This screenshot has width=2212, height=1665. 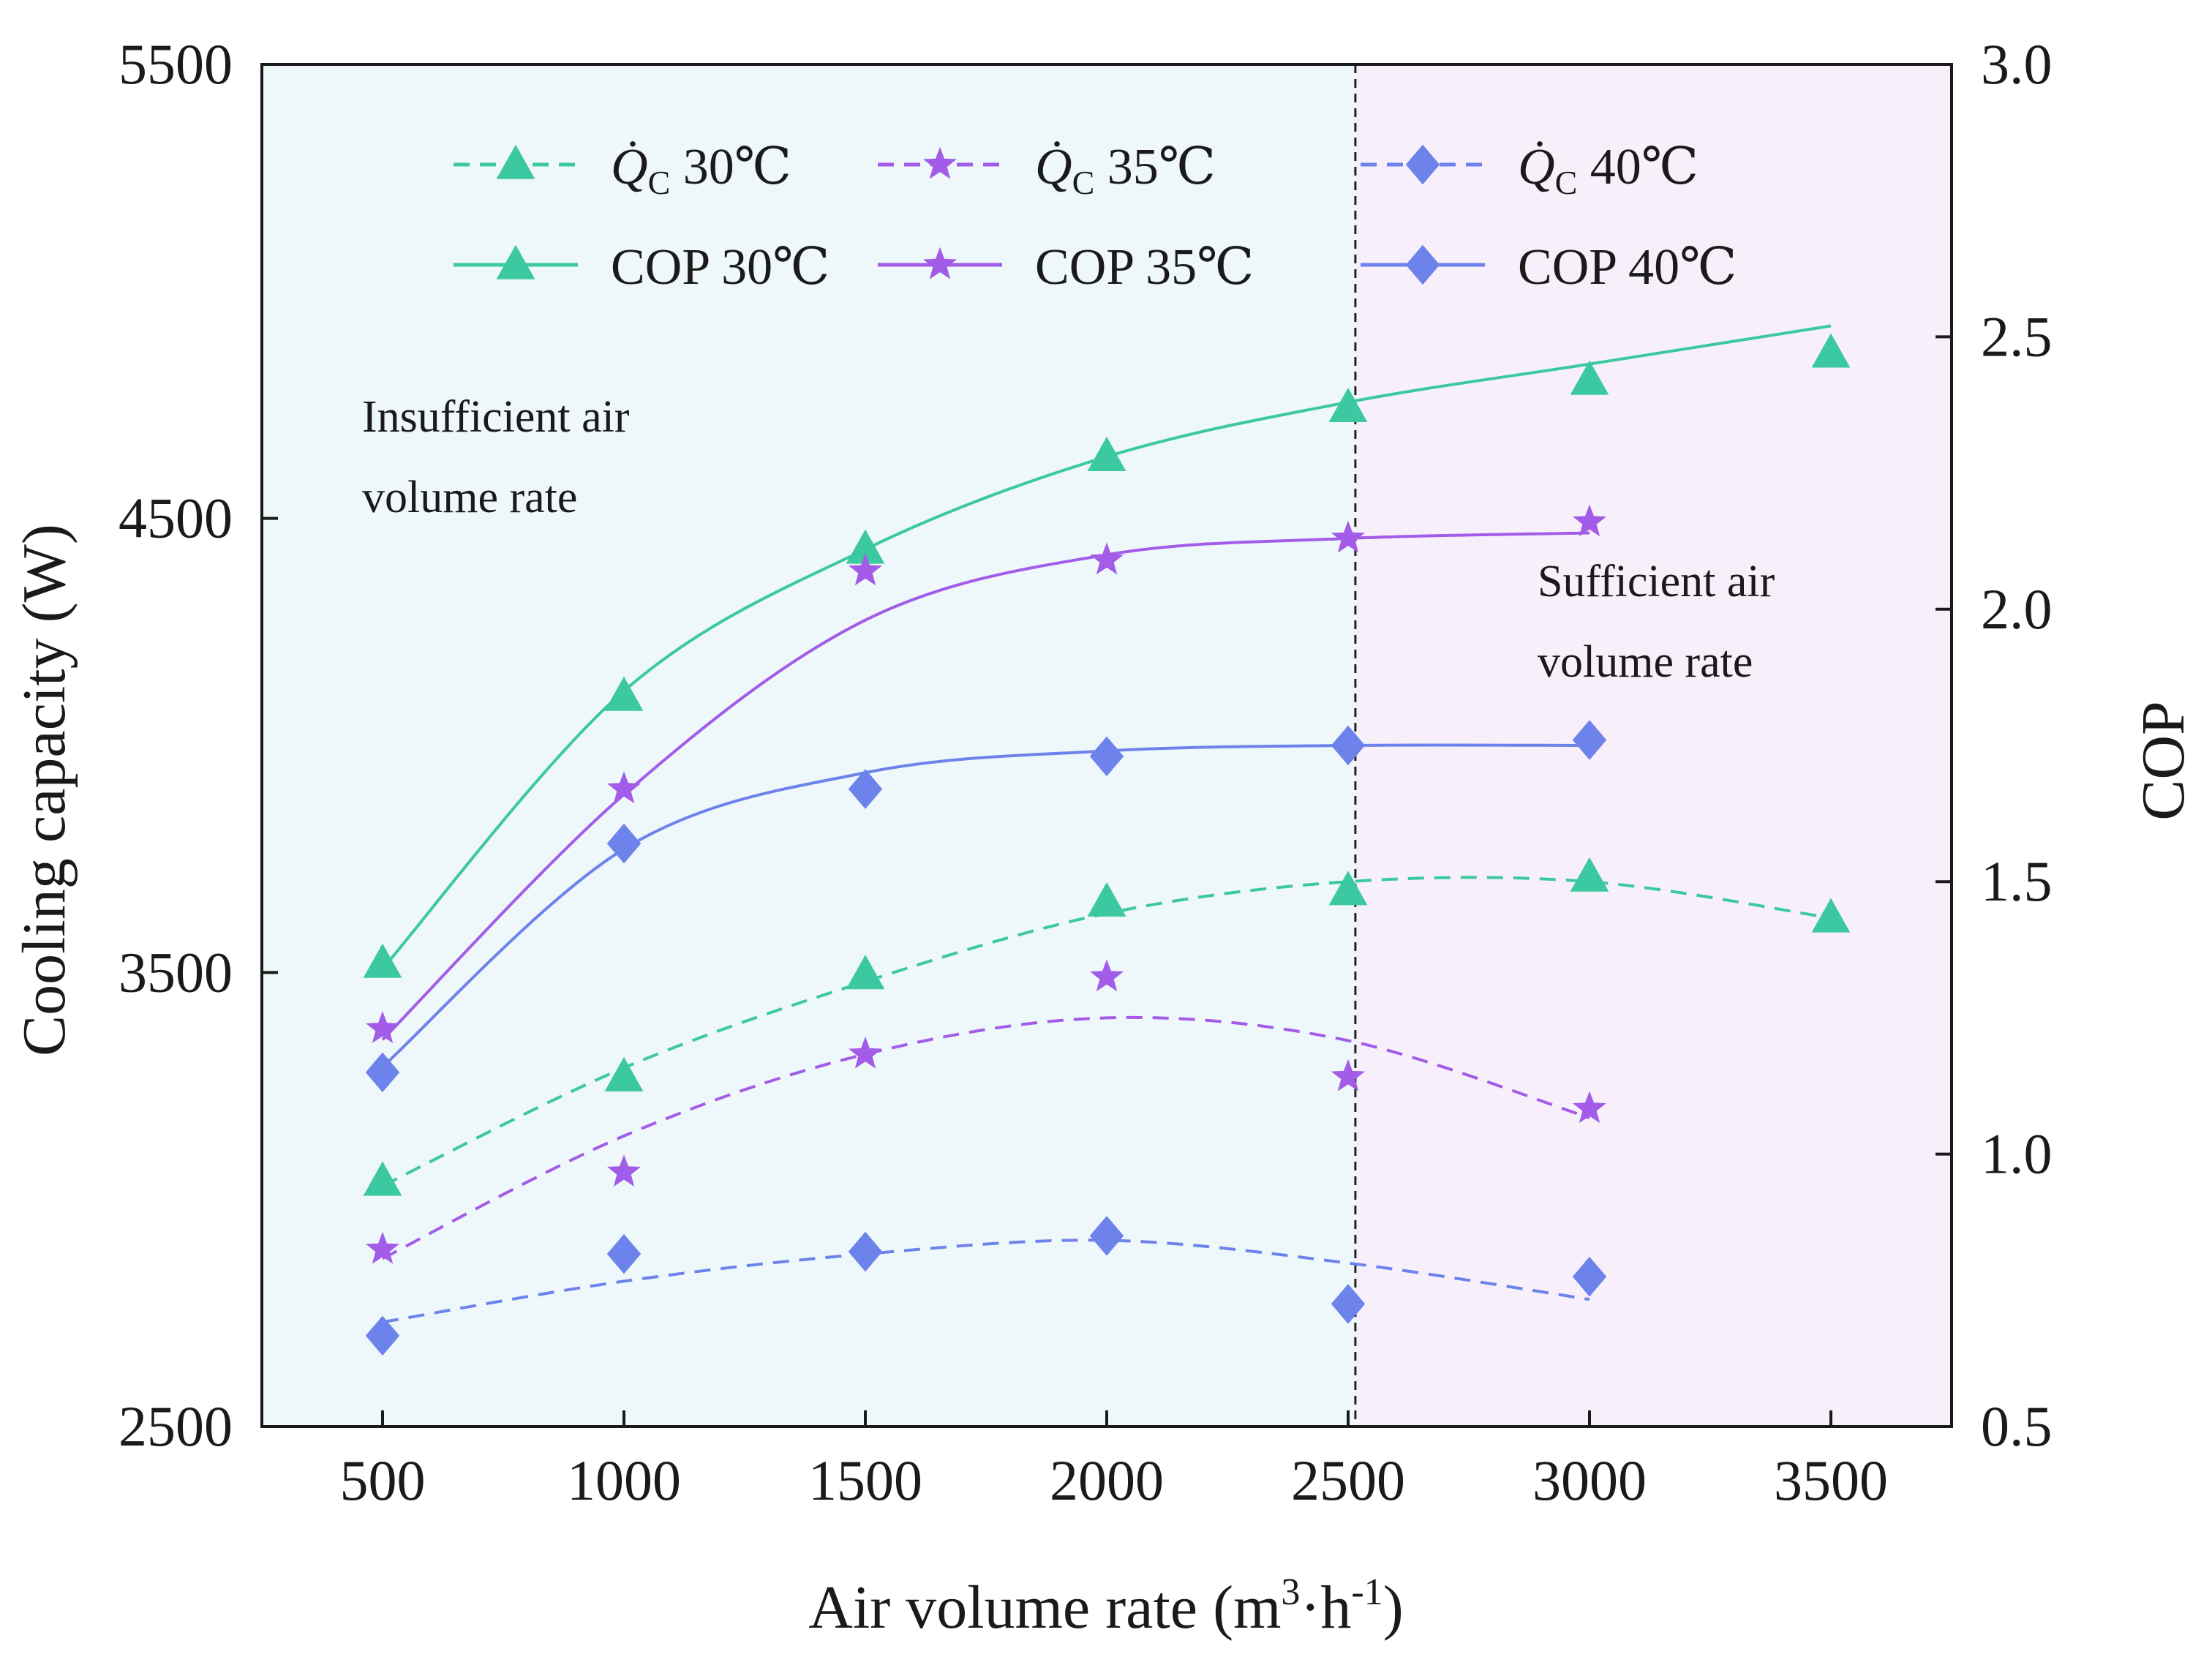 I want to click on y-left-tick-label: 2500, so click(x=175, y=1426).